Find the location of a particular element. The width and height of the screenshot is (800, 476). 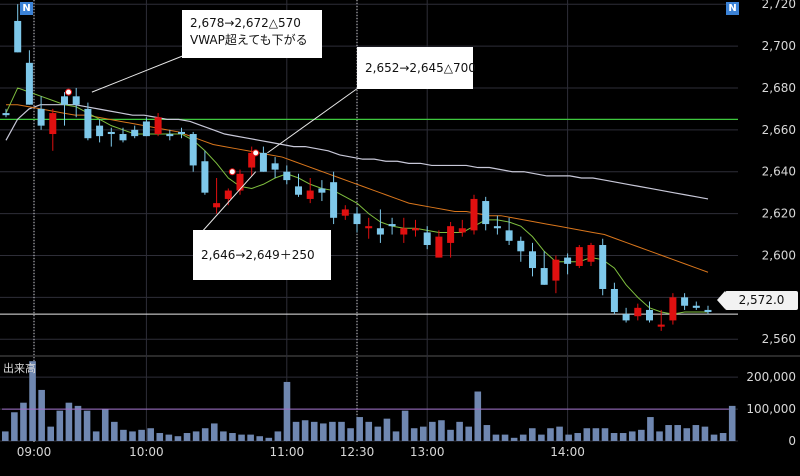

annotation-box: 2,646→2,649＋250 is located at coordinates (262, 255).